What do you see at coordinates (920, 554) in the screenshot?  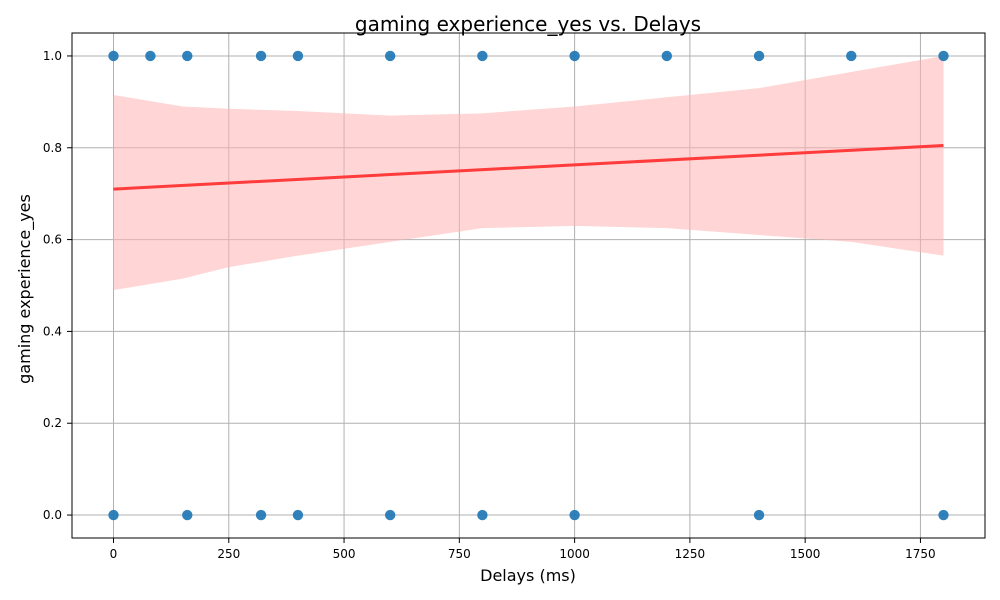 I see `x-tick-label: 1750` at bounding box center [920, 554].